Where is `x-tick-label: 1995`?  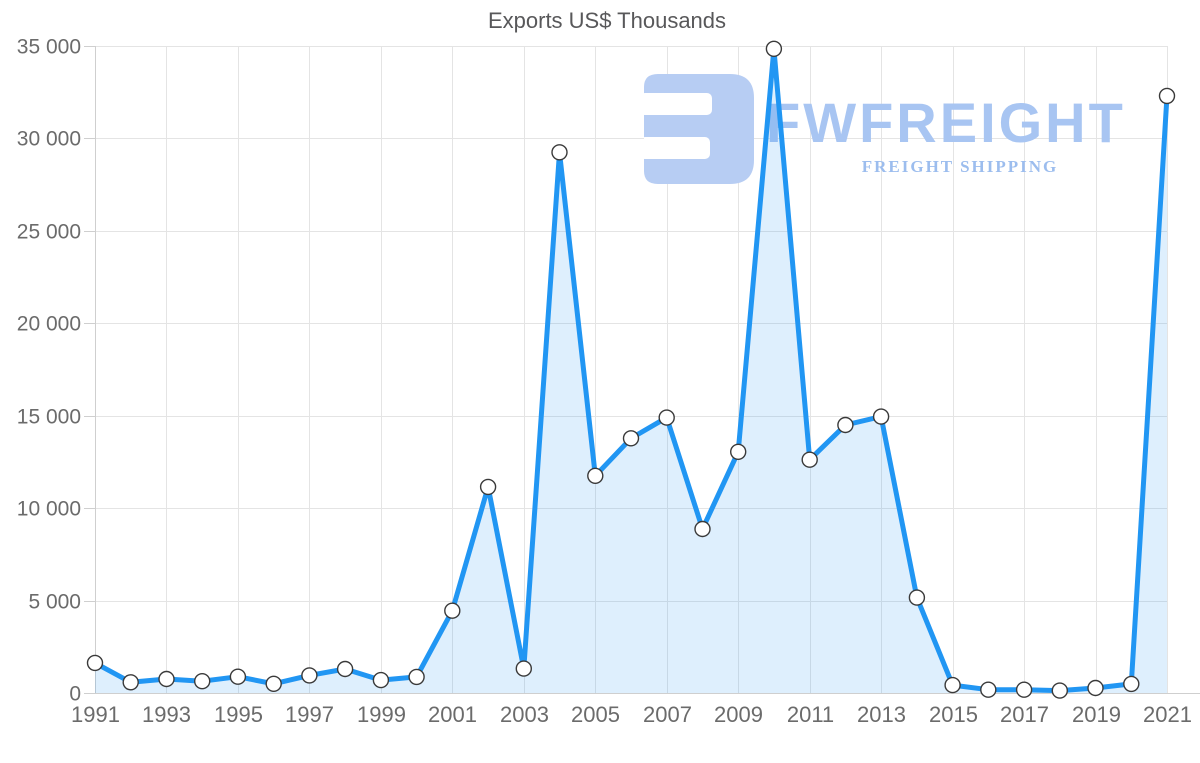 x-tick-label: 1995 is located at coordinates (238, 714).